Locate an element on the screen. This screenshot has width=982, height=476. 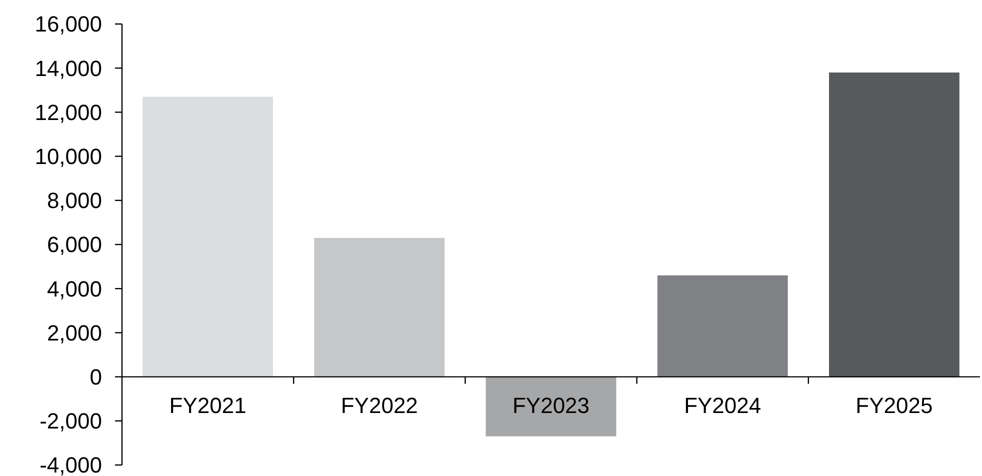
x-tick-label: FY2025 is located at coordinates (894, 405).